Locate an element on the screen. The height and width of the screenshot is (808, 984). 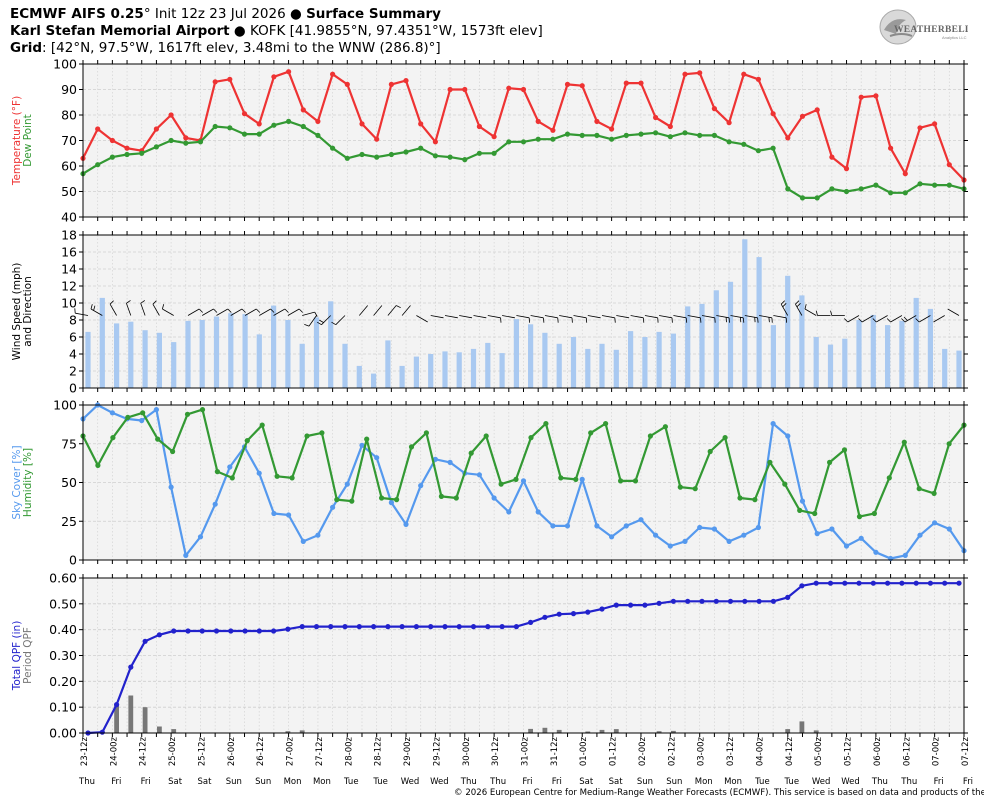
sky-ylabel: Sky Cover [%] is located at coordinates (17, 482).